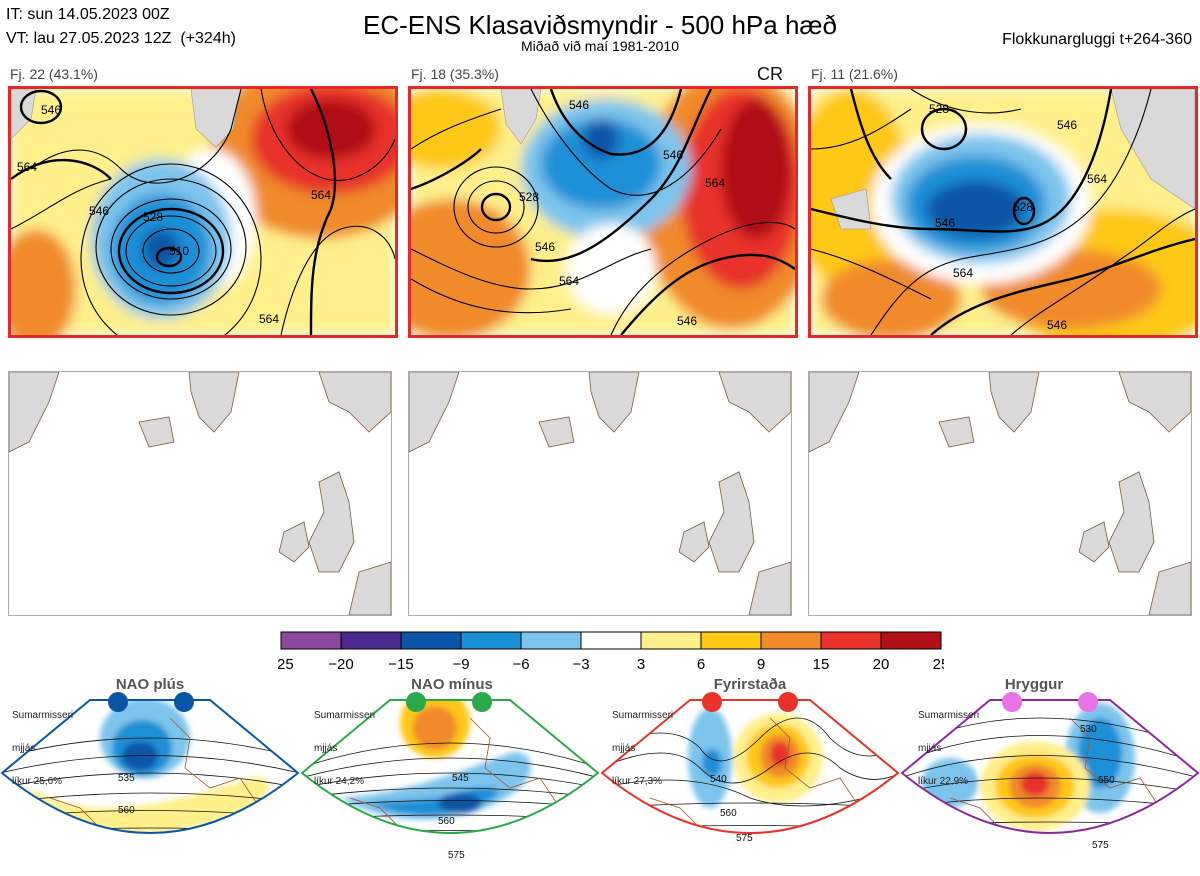  I want to click on colorbar-tick-label: 9, so click(761, 663).